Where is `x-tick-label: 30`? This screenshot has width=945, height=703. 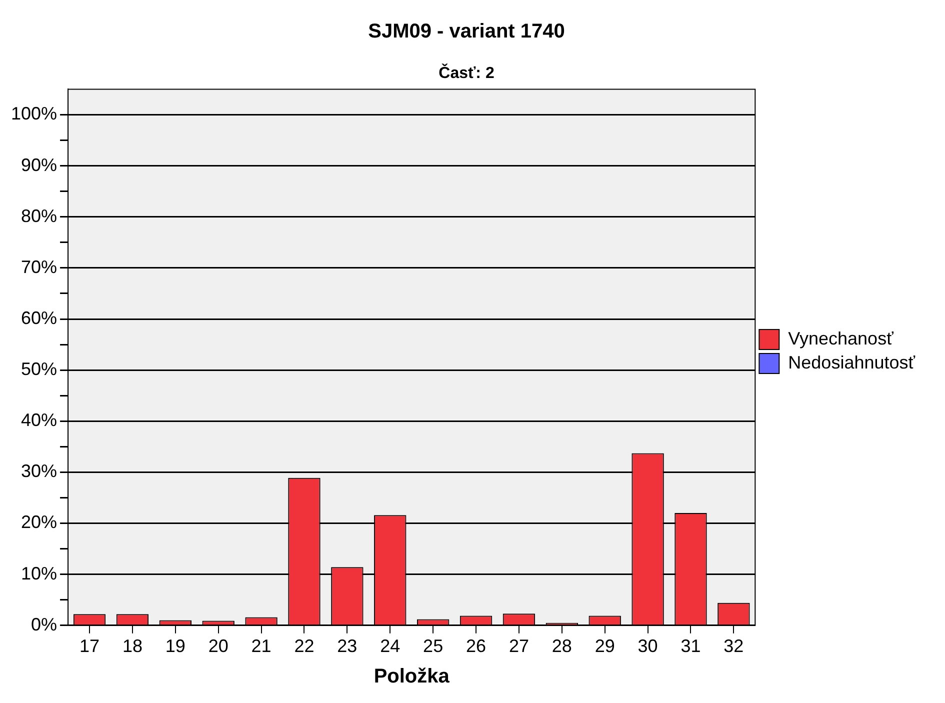 x-tick-label: 30 is located at coordinates (648, 646).